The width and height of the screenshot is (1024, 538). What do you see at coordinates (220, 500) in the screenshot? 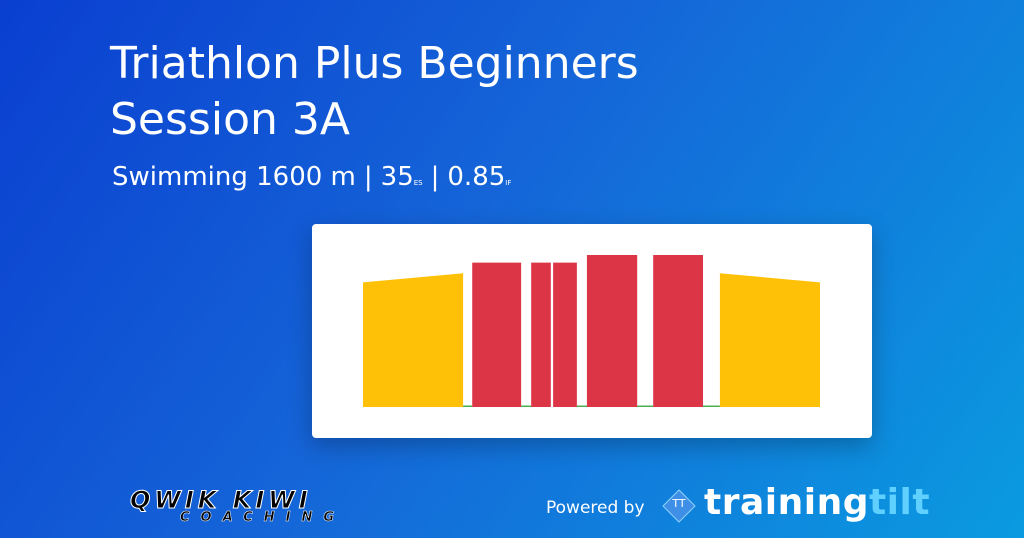
I see `logo-name: QWIK KIWI` at bounding box center [220, 500].